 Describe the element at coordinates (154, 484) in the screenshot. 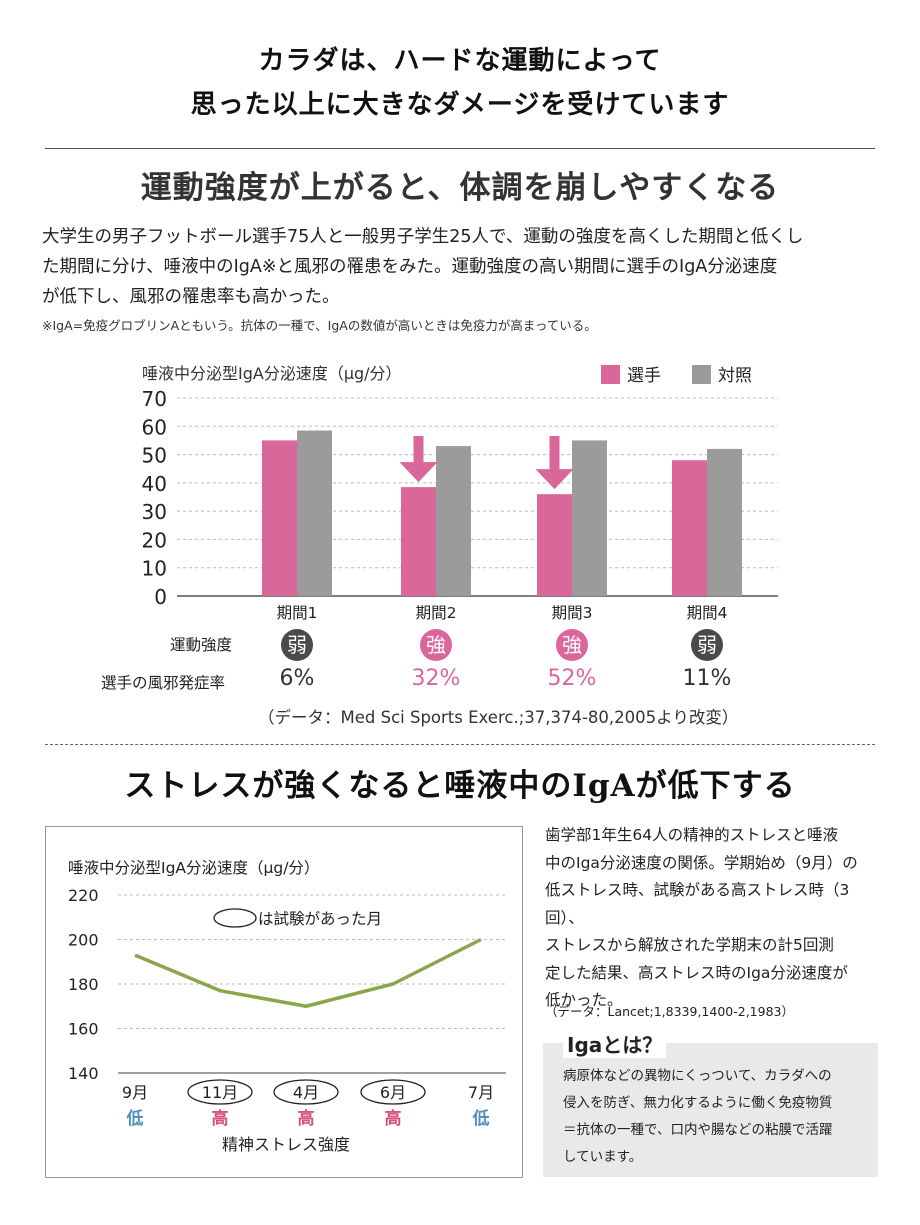

I see `bar-ytick-label: 40` at that location.